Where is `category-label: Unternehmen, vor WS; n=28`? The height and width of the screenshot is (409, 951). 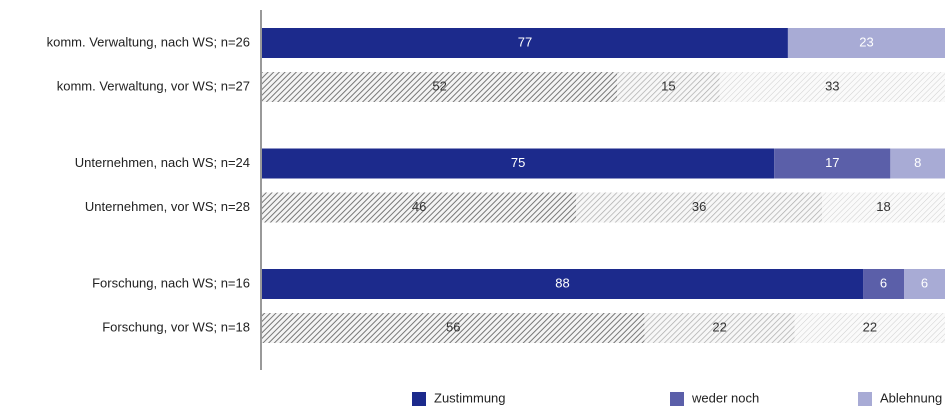
category-label: Unternehmen, vor WS; n=28 is located at coordinates (167, 206).